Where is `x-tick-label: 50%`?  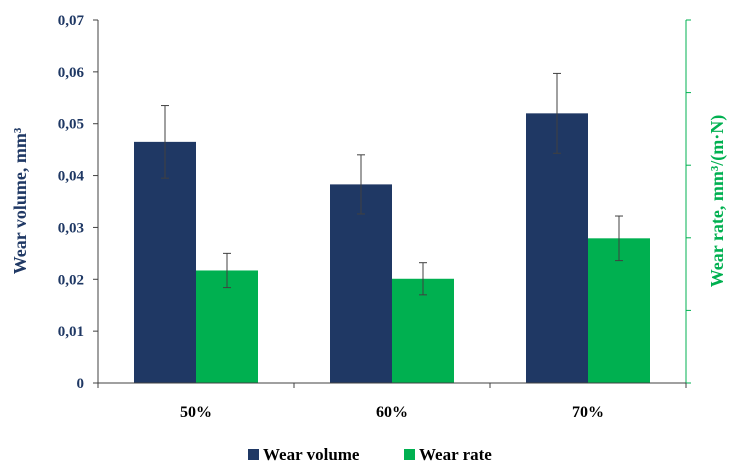
x-tick-label: 50% is located at coordinates (196, 412).